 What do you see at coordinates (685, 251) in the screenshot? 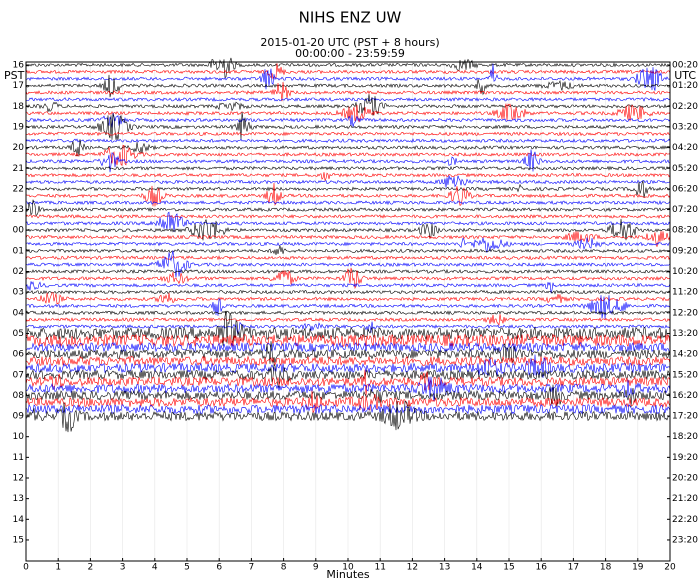
I see `y-tick-label: 09:20` at bounding box center [685, 251].